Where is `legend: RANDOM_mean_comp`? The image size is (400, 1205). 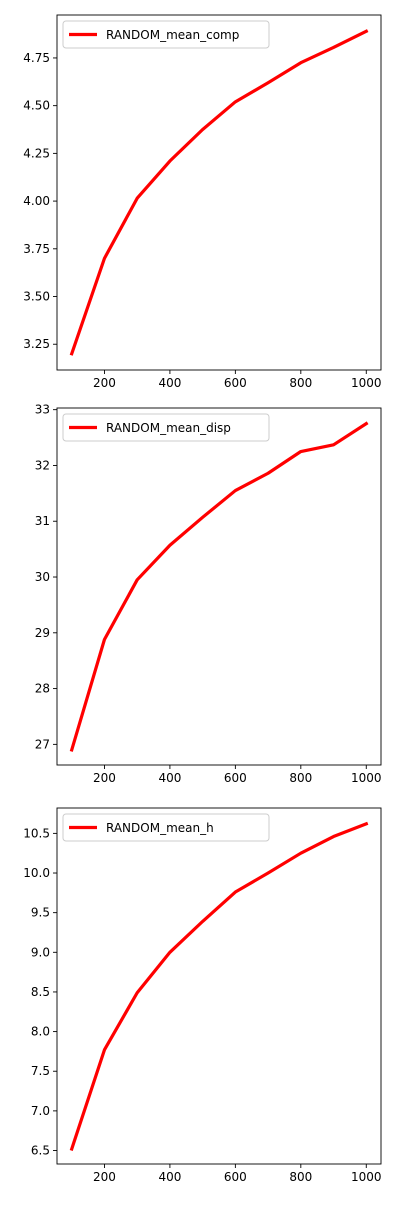
legend: RANDOM_mean_comp is located at coordinates (166, 34).